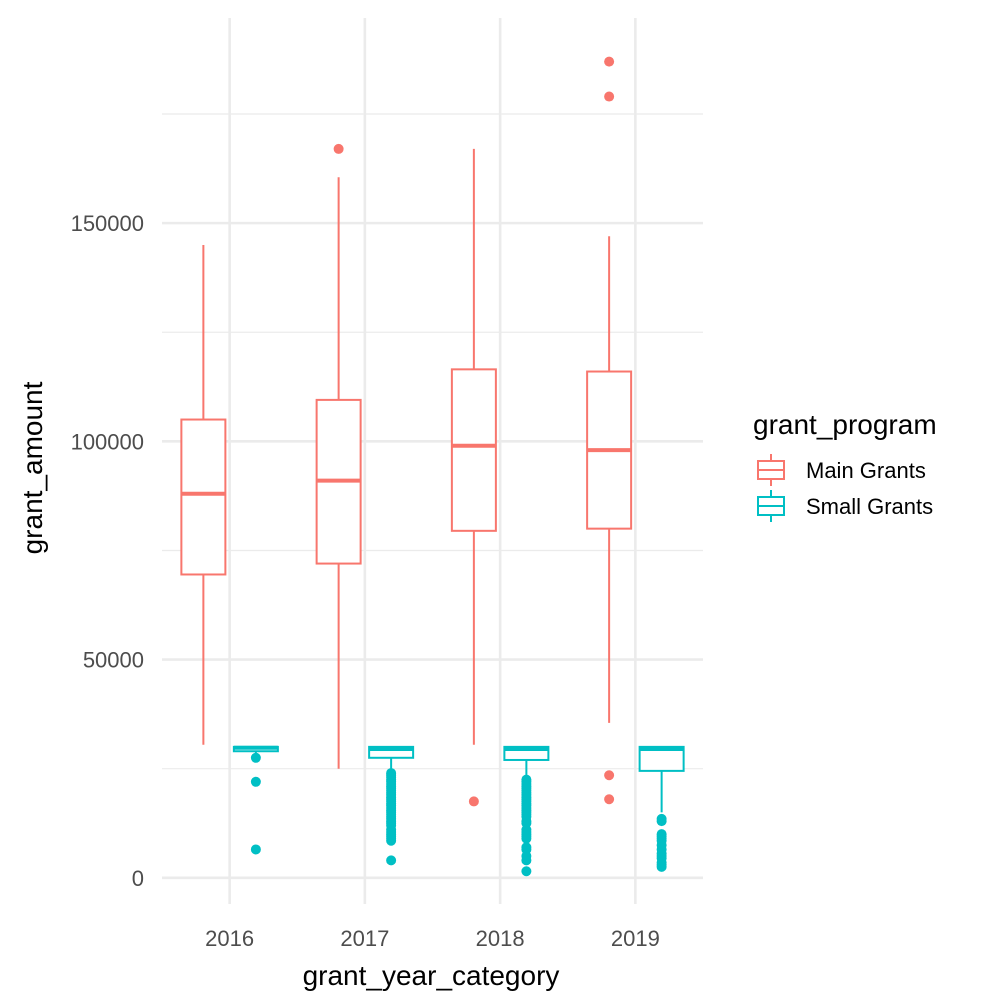  I want to click on y-tick-label: 100000, so click(107, 441).